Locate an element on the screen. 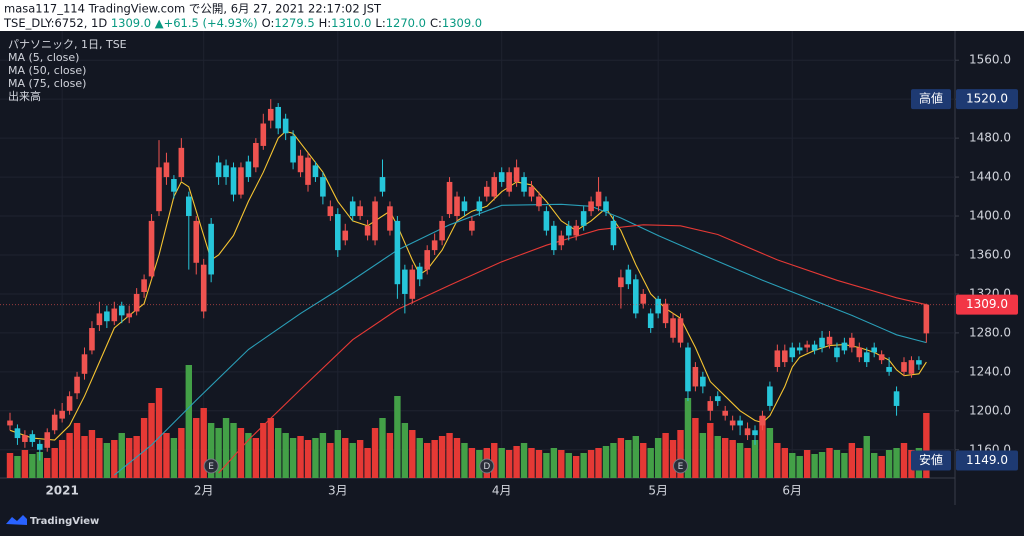 Image resolution: width=1024 pixels, height=536 pixels. legend-entry: MA (75, close) is located at coordinates (47, 83).